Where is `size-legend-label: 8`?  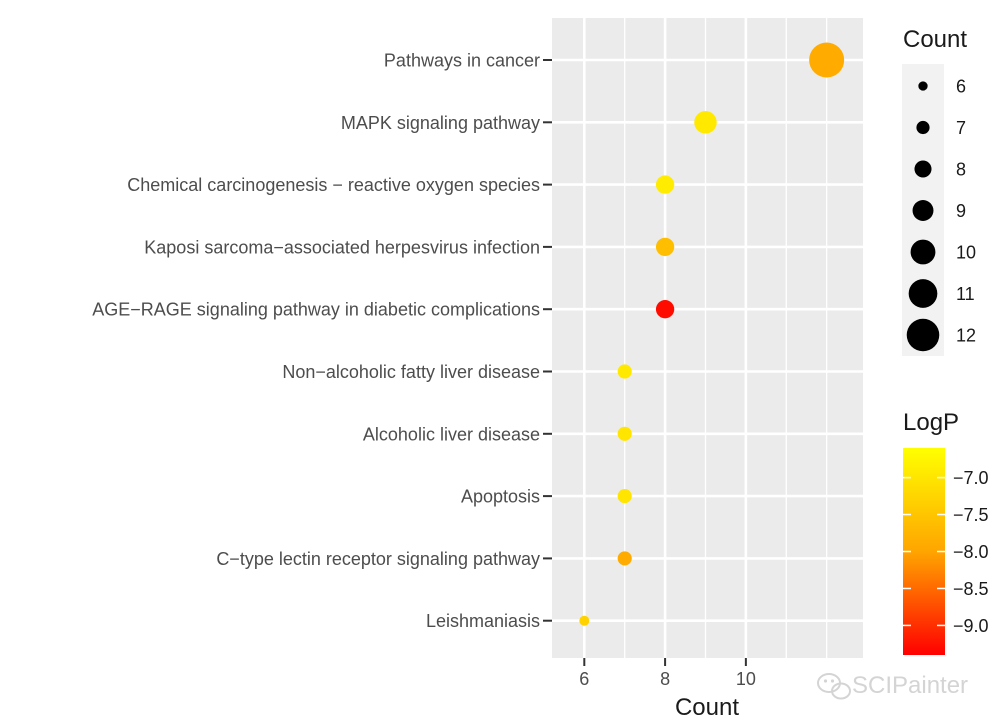 size-legend-label: 8 is located at coordinates (961, 170).